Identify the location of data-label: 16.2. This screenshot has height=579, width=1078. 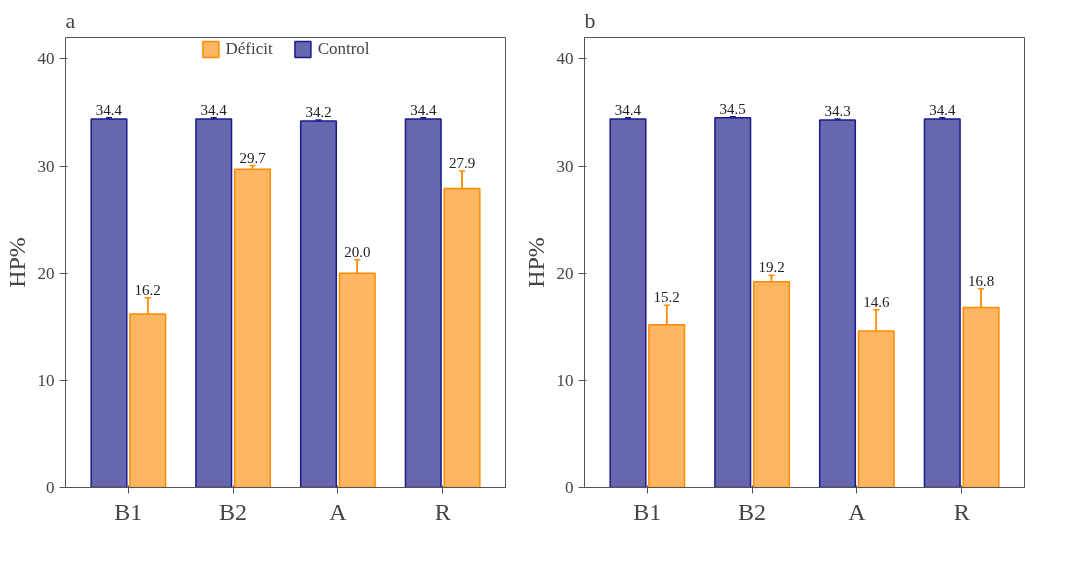
(147, 289).